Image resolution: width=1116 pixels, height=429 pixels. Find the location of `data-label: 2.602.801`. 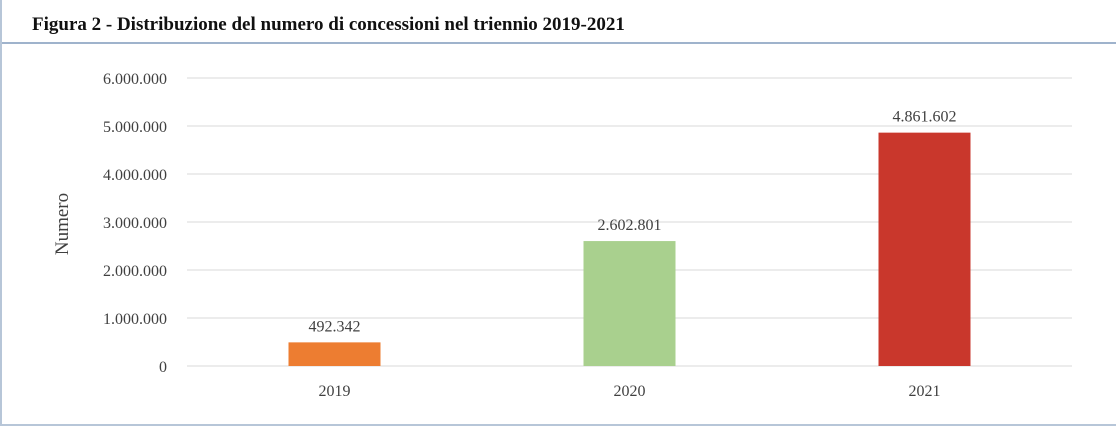

data-label: 2.602.801 is located at coordinates (630, 225).